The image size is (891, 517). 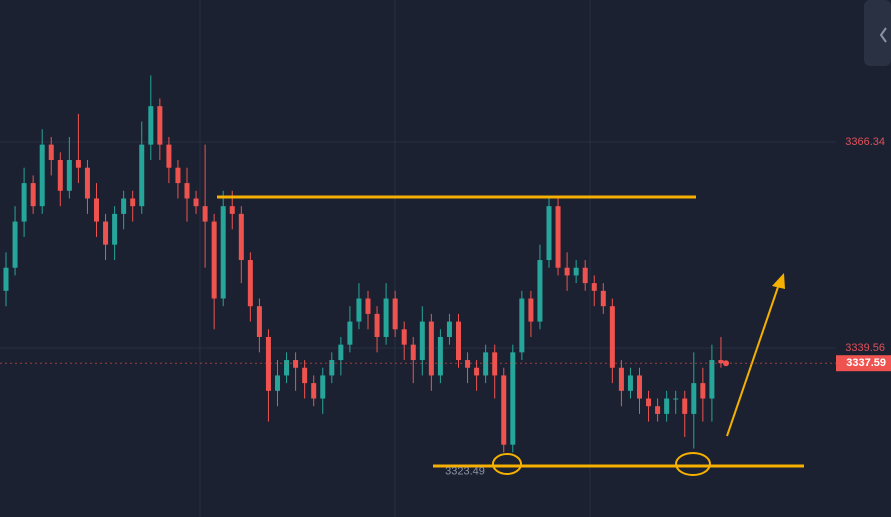 What do you see at coordinates (465, 472) in the screenshot?
I see `low-label: 3323.49` at bounding box center [465, 472].